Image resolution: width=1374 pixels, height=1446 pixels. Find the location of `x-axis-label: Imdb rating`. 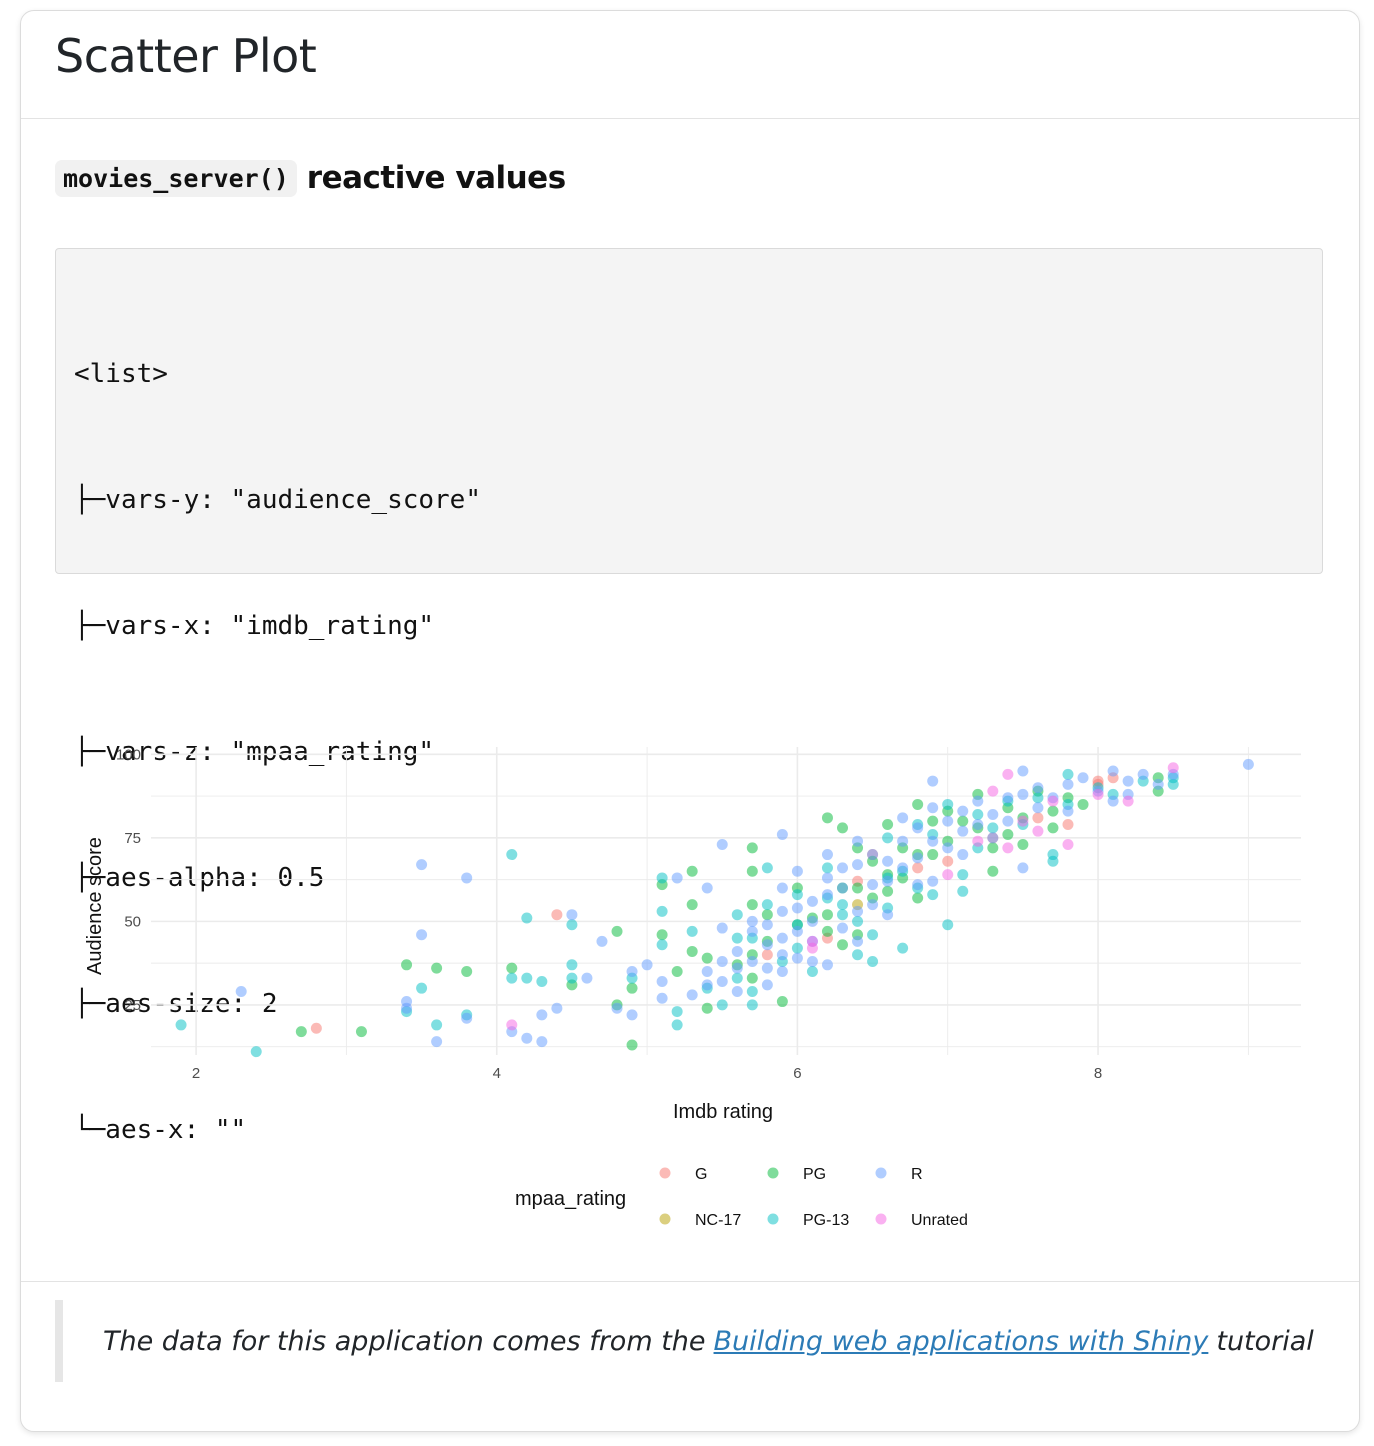

x-axis-label: Imdb rating is located at coordinates (723, 1112).